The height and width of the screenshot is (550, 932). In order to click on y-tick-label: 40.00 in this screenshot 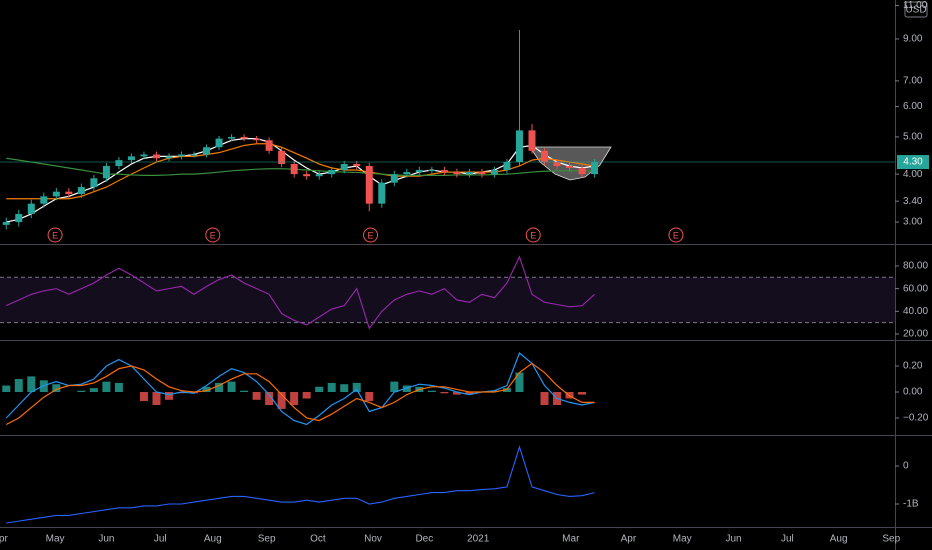, I will do `click(915, 311)`.